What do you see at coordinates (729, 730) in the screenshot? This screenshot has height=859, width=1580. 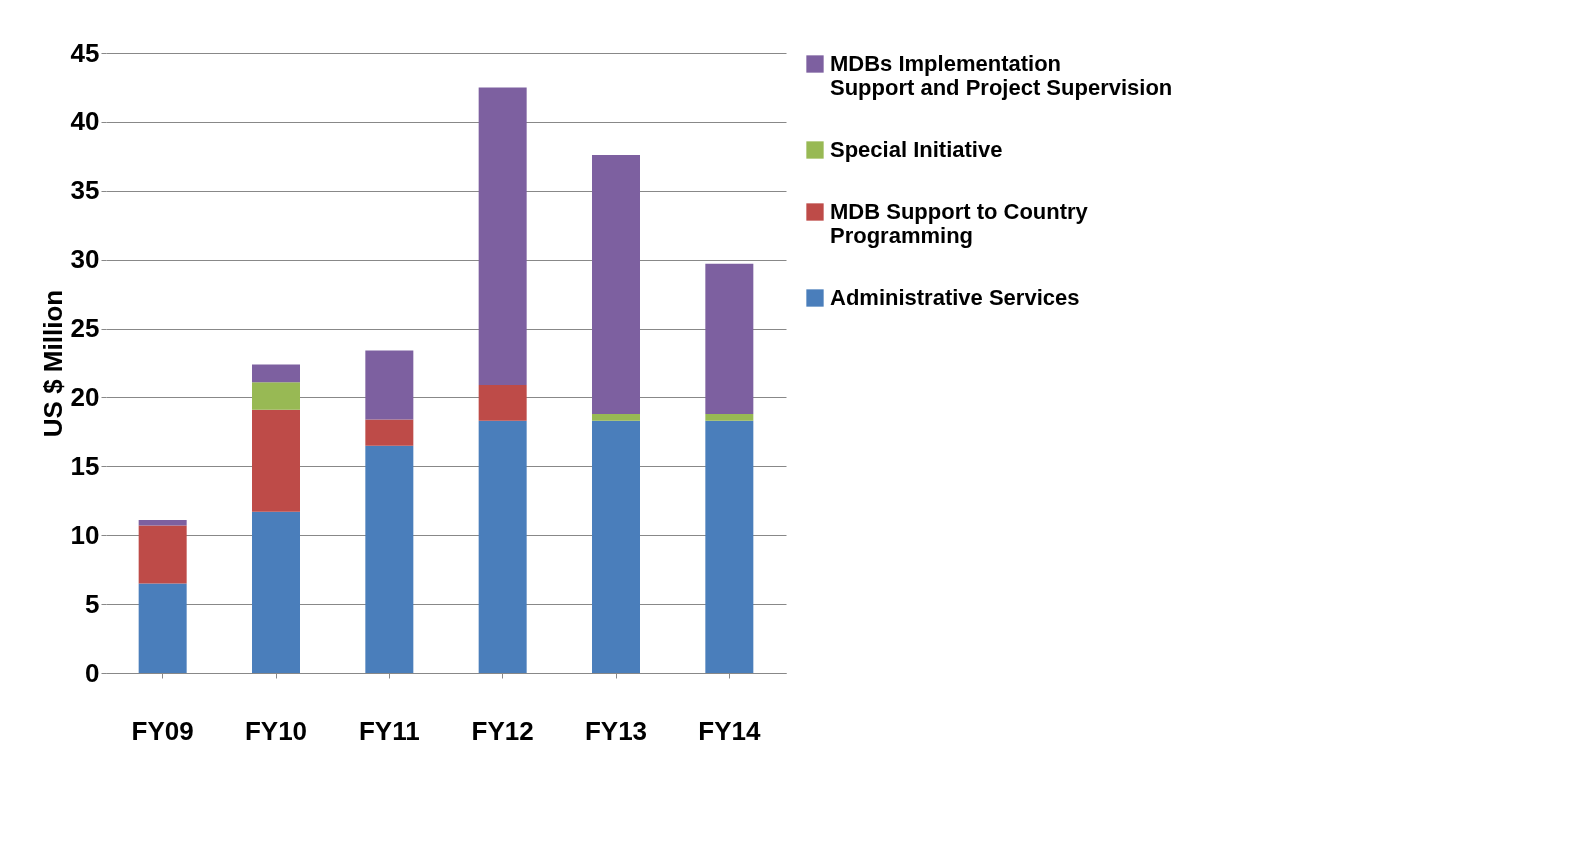 I see `x-tick-label: FY14` at bounding box center [729, 730].